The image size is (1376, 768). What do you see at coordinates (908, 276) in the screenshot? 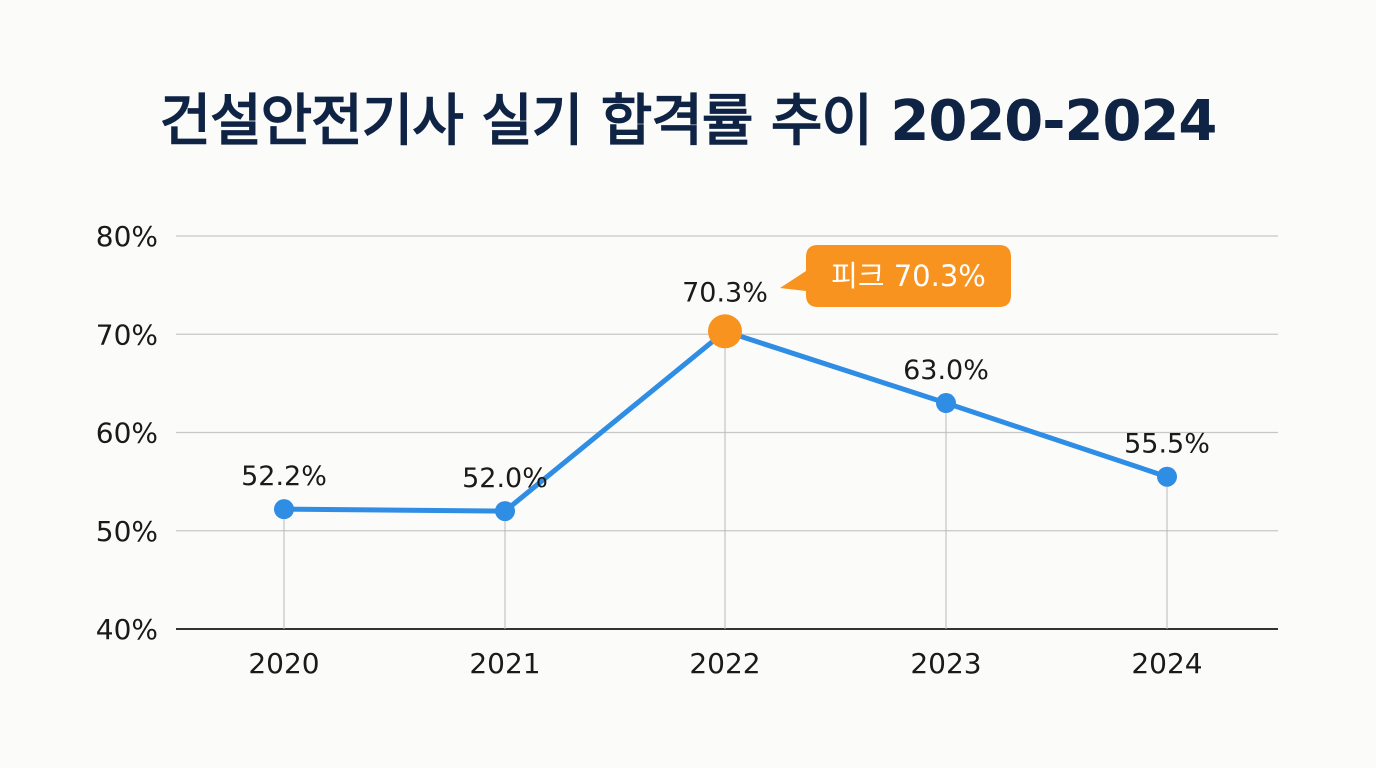
I see `peak-callout-label: 피크 70.3%` at bounding box center [908, 276].